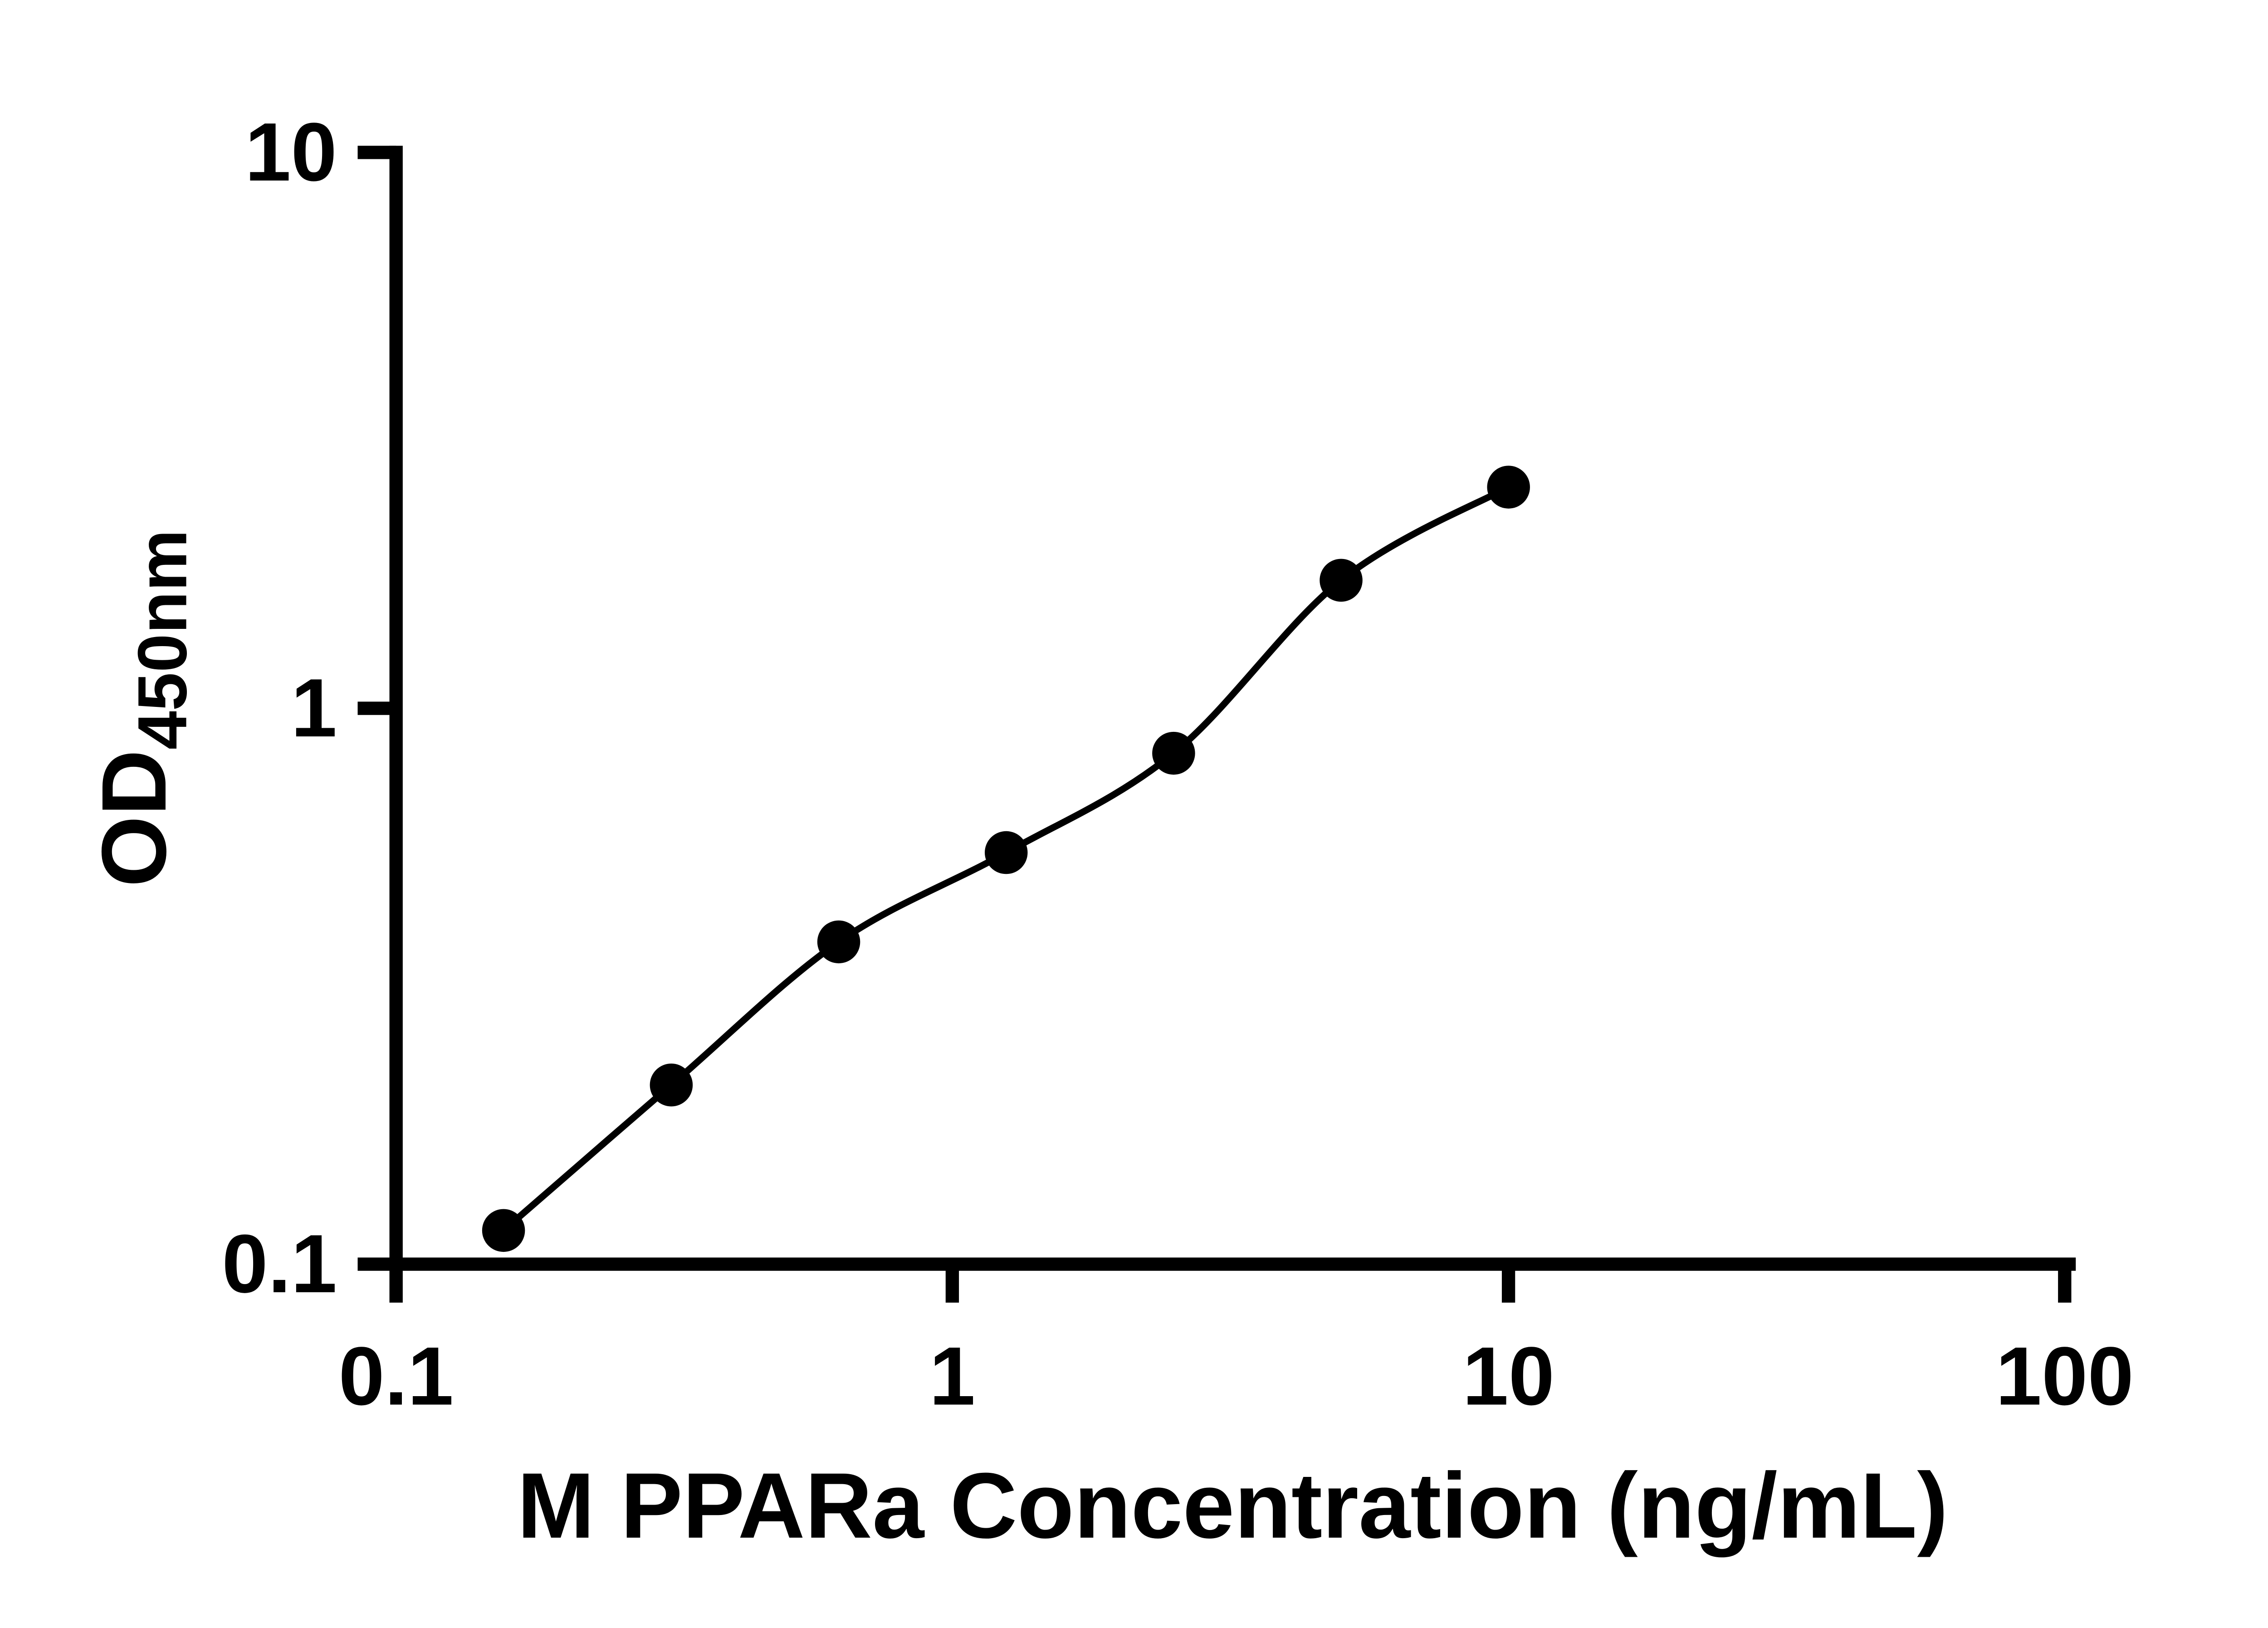 Image resolution: width=2268 pixels, height=1628 pixels. I want to click on x-tick-label-0: 0.1, so click(396, 1376).